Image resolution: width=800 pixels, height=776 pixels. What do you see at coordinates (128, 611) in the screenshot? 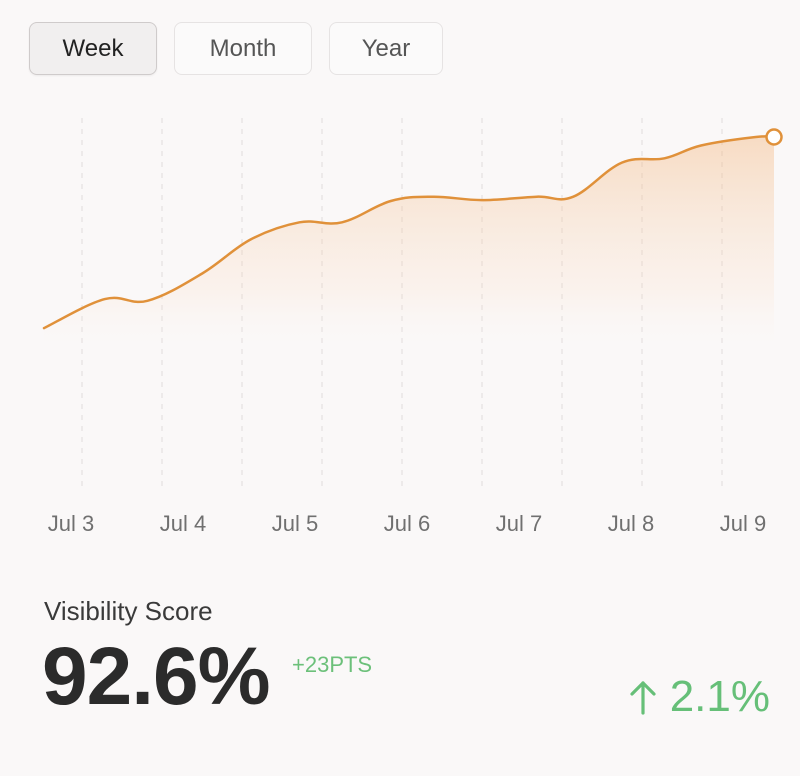
I see `score-label: Visibility Score` at bounding box center [128, 611].